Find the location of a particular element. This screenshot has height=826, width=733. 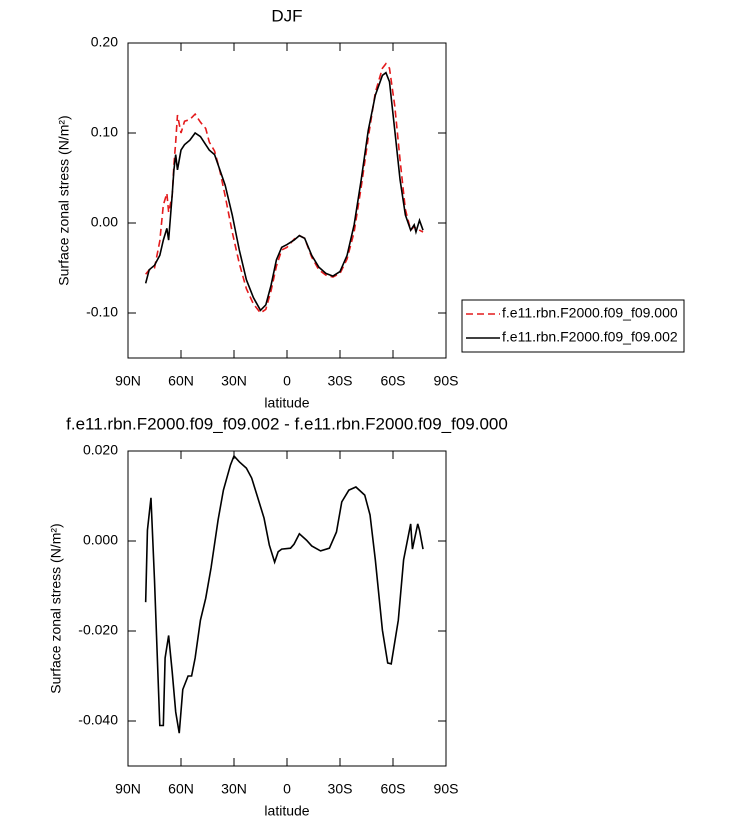

chart-title: DJF is located at coordinates (286, 15).